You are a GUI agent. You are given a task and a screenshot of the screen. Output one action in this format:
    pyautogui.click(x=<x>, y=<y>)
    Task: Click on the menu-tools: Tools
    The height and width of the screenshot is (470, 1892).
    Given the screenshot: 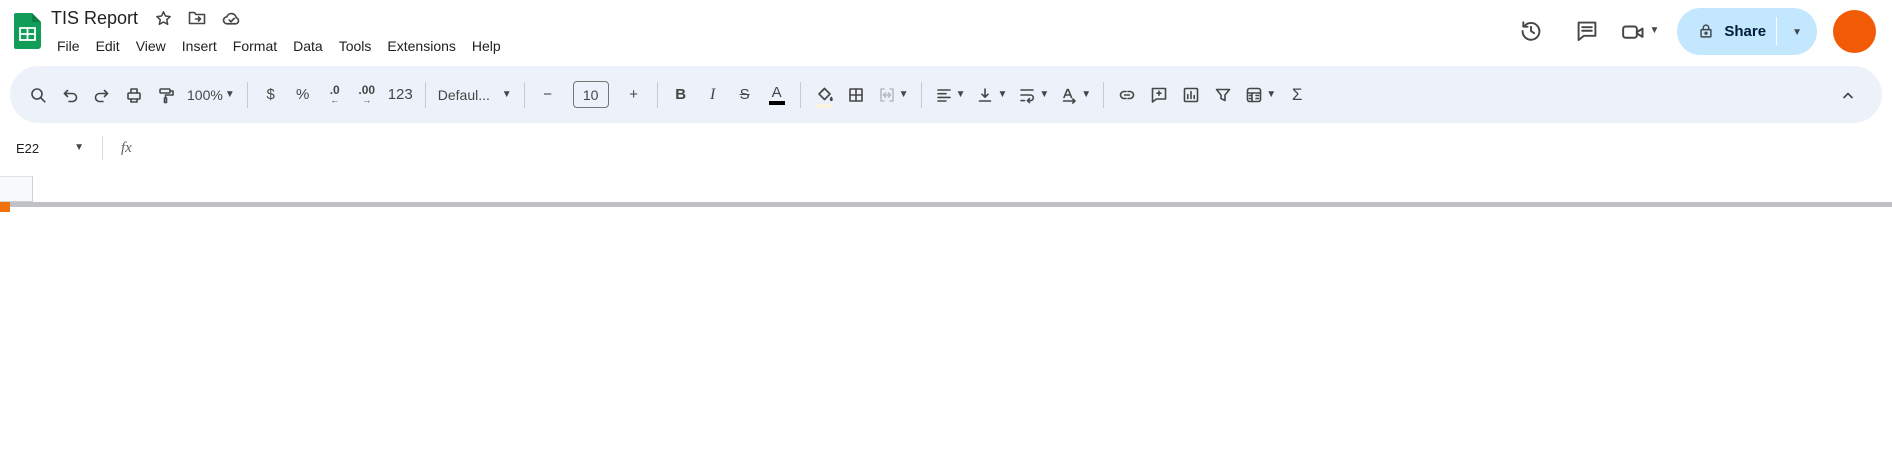 What is the action you would take?
    pyautogui.click(x=355, y=46)
    